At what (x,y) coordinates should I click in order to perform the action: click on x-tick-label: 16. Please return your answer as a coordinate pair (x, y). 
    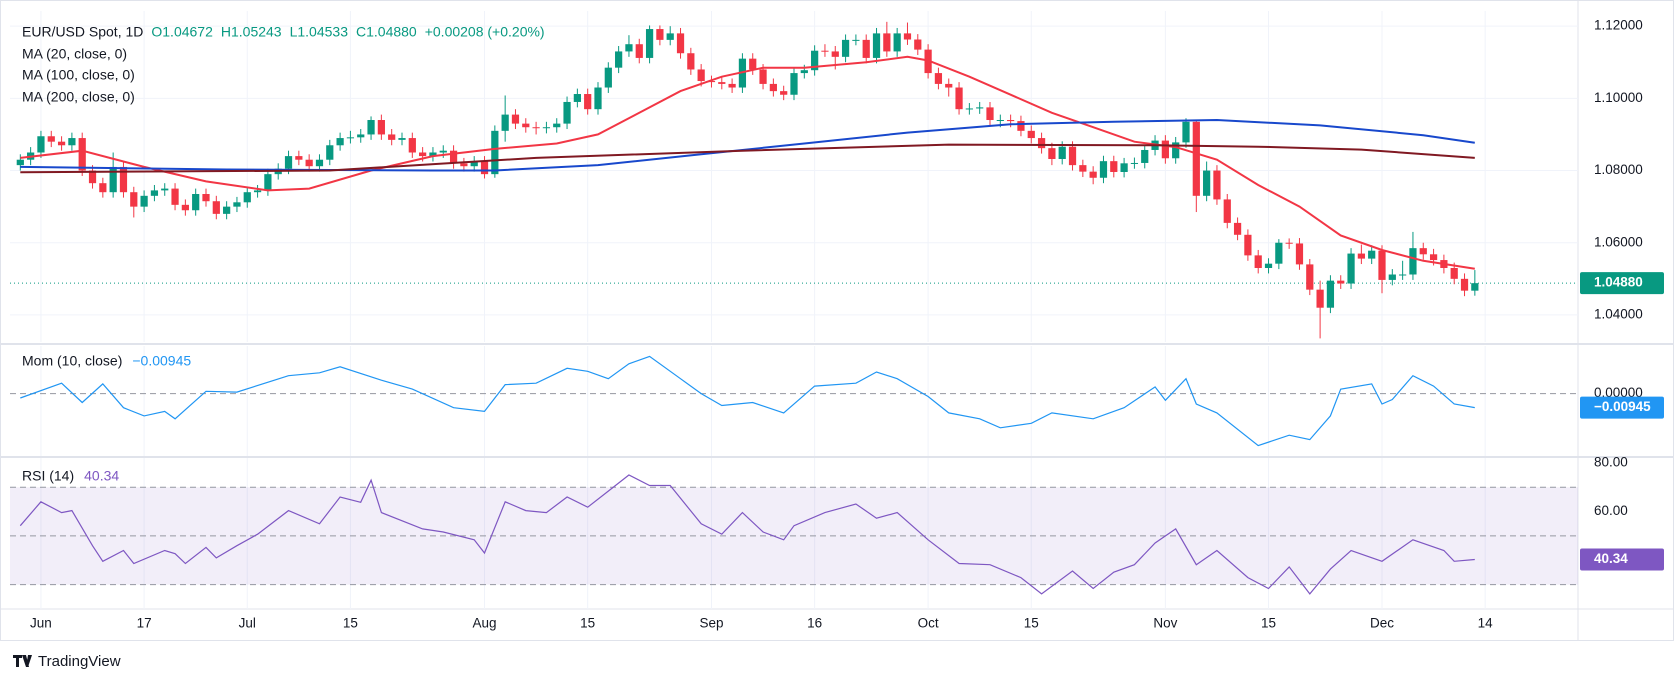
    Looking at the image, I should click on (814, 623).